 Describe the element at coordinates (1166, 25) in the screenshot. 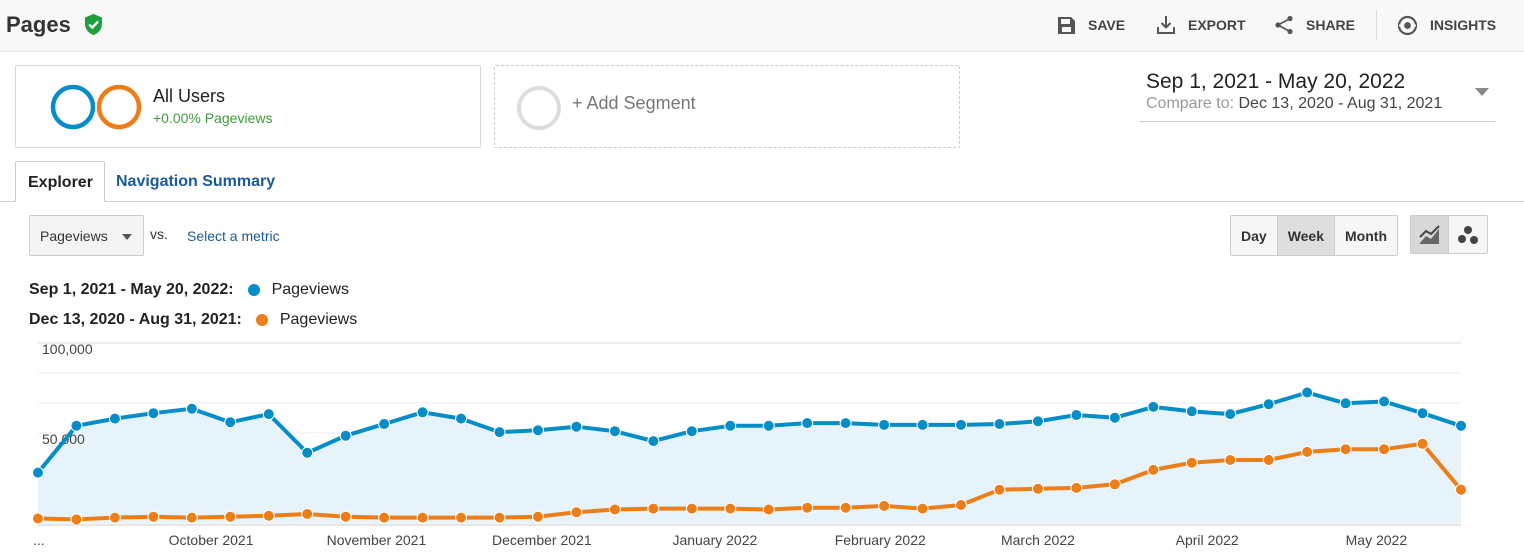

I see `export-icon` at that location.